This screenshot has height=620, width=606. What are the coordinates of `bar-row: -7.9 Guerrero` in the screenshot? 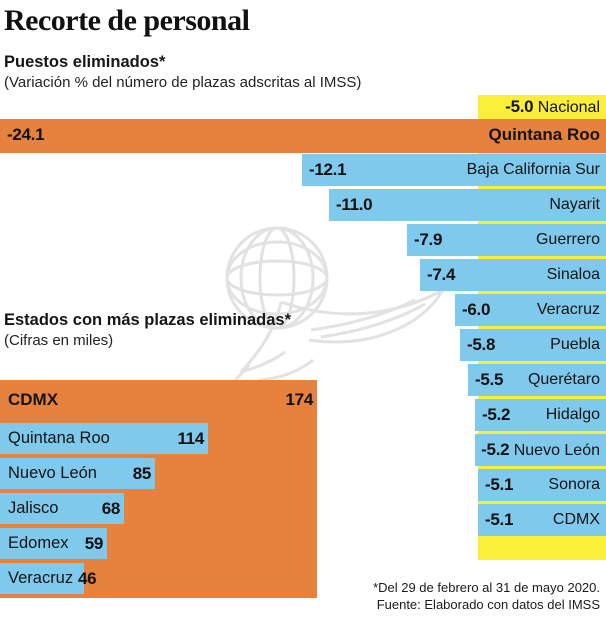 It's located at (303, 240).